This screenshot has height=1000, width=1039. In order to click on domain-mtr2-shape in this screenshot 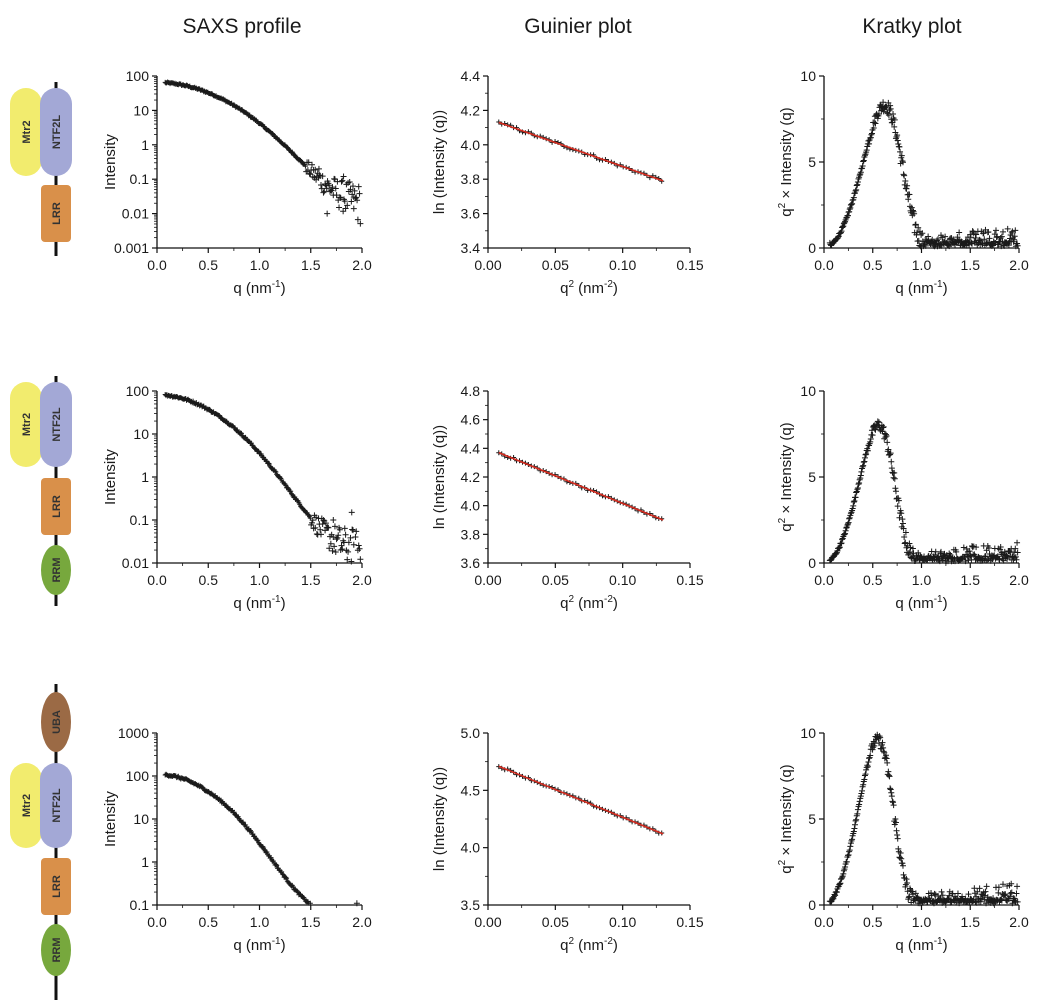, I will do `click(26, 132)`.